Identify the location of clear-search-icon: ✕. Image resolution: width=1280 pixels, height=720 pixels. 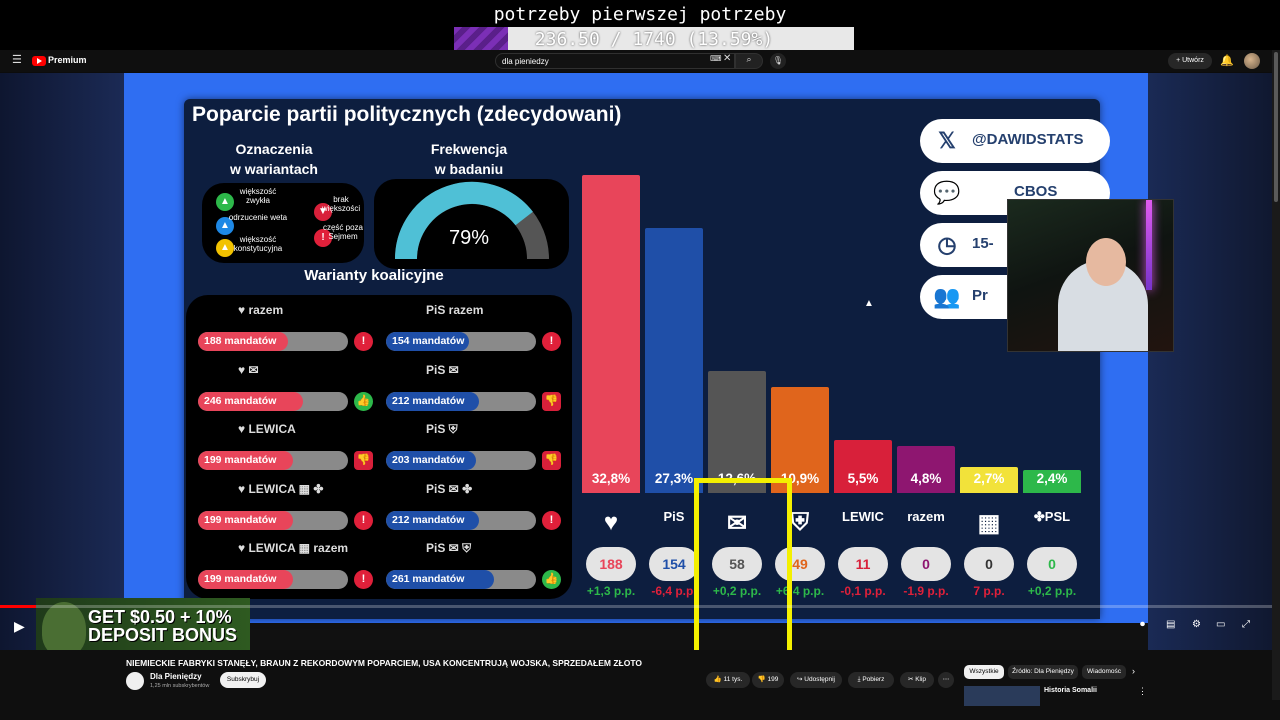
(727, 58).